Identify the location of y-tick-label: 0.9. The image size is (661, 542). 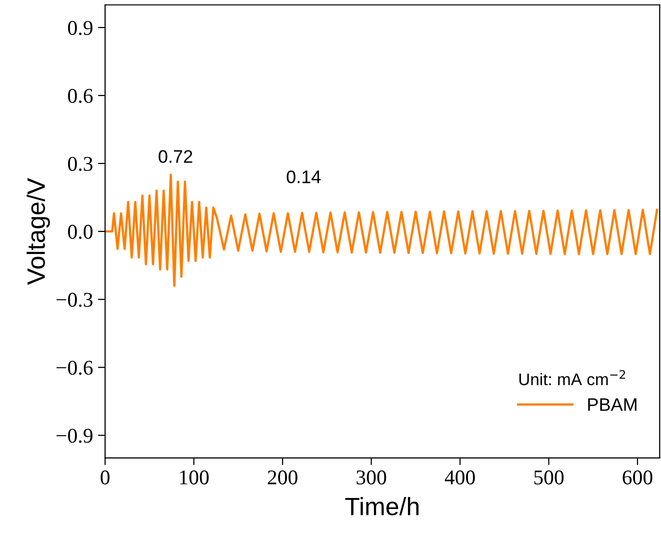
(80, 28).